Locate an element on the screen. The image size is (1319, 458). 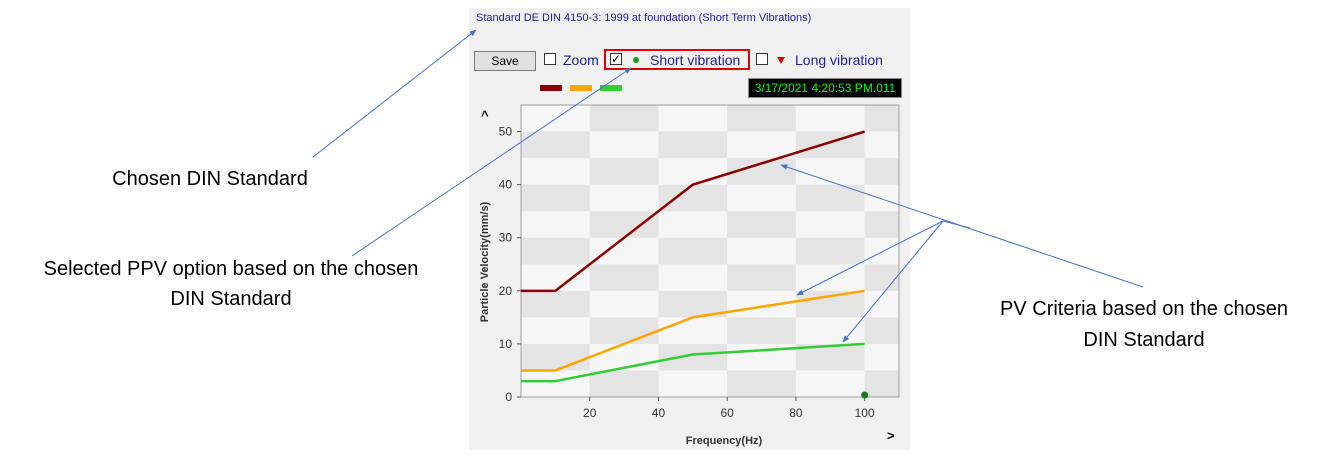
timestamp-display: 3/17/2021 4:20:53 PM.011 is located at coordinates (825, 88).